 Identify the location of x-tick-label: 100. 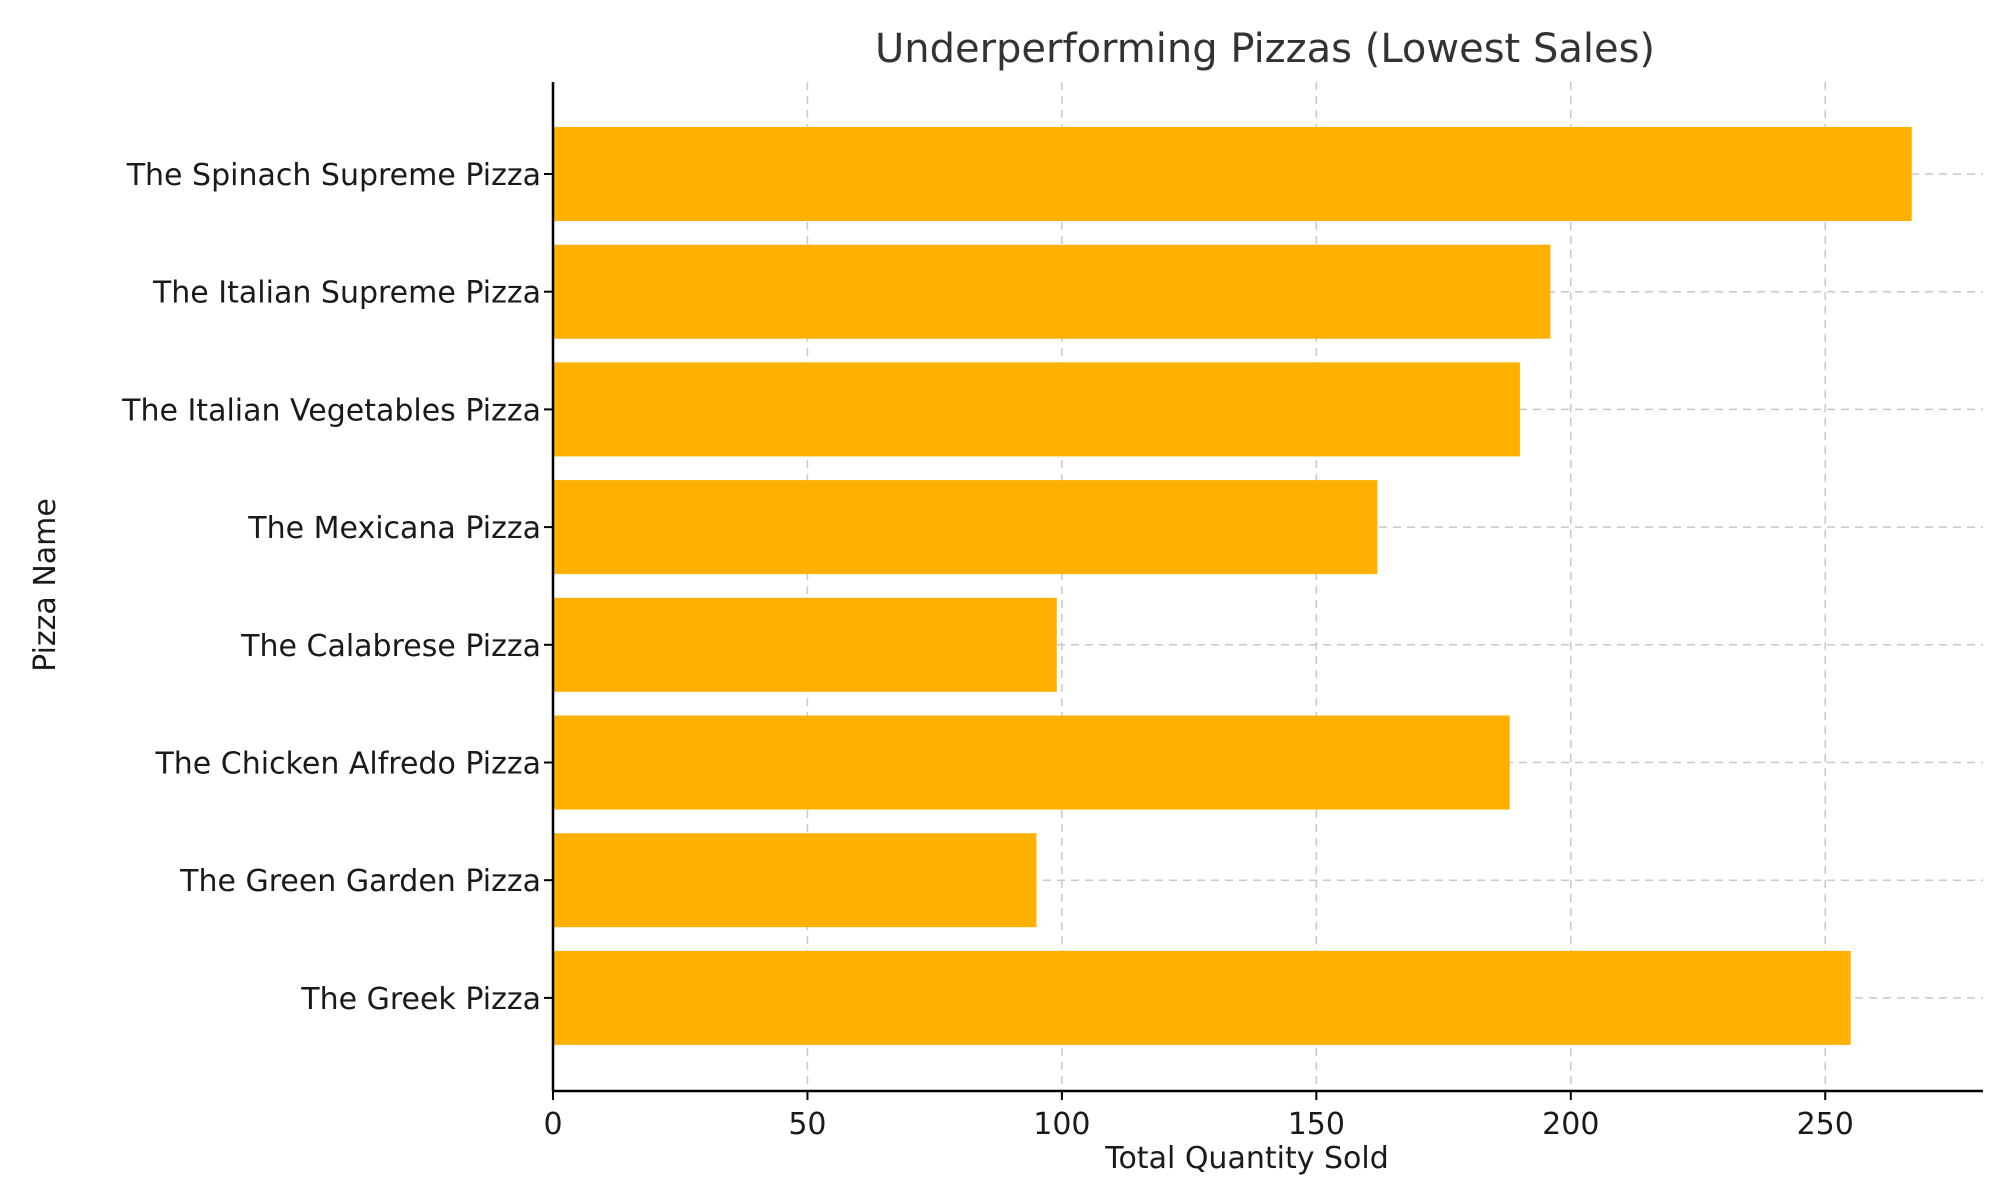
(1061, 1124).